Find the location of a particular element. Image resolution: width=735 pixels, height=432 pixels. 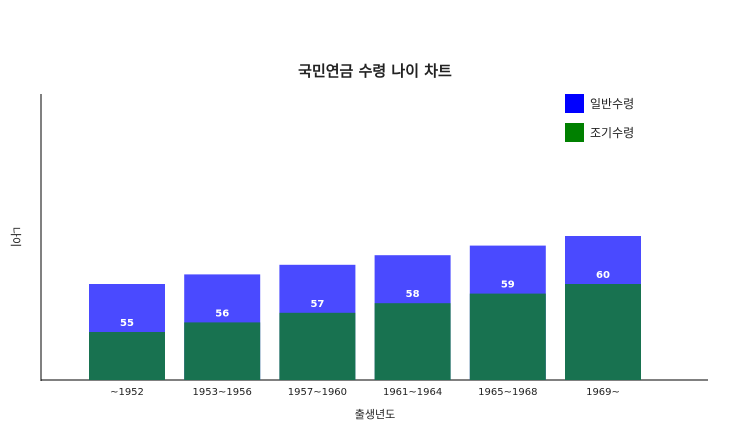

x-tick-label: 1961~1964 is located at coordinates (412, 392).